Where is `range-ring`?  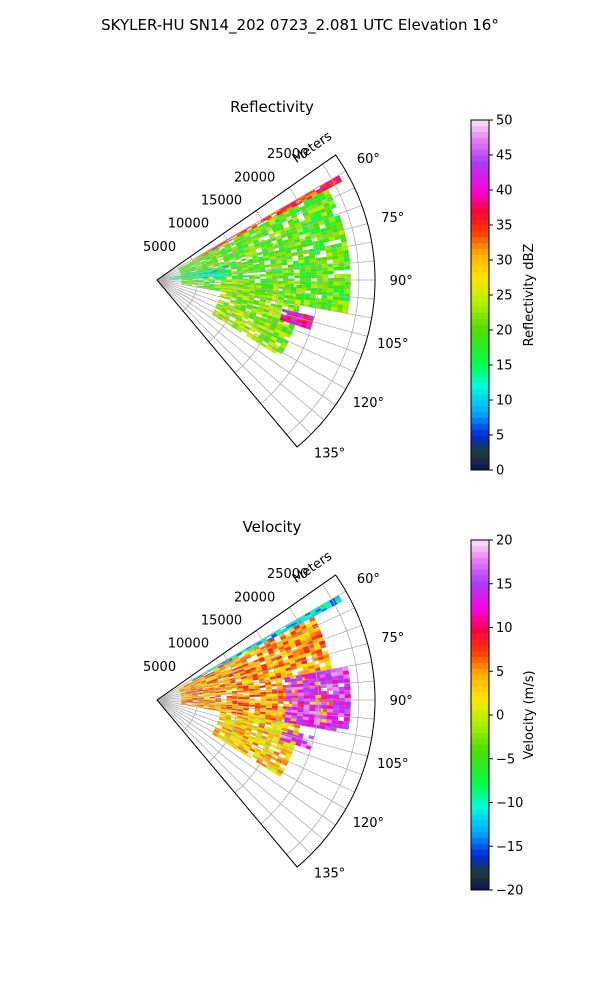
range-ring is located at coordinates (289, 296).